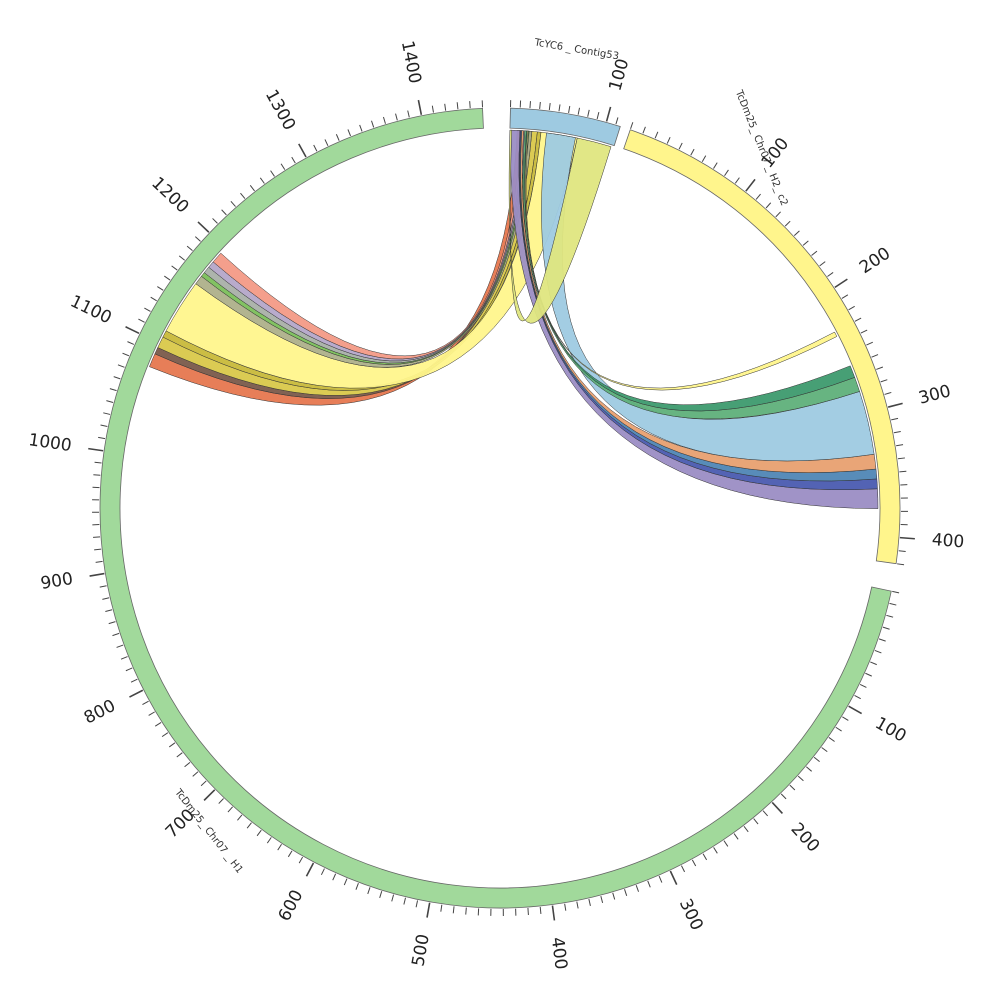 This screenshot has height=1000, width=1000. I want to click on tick-label-h2-200: 200, so click(875, 261).